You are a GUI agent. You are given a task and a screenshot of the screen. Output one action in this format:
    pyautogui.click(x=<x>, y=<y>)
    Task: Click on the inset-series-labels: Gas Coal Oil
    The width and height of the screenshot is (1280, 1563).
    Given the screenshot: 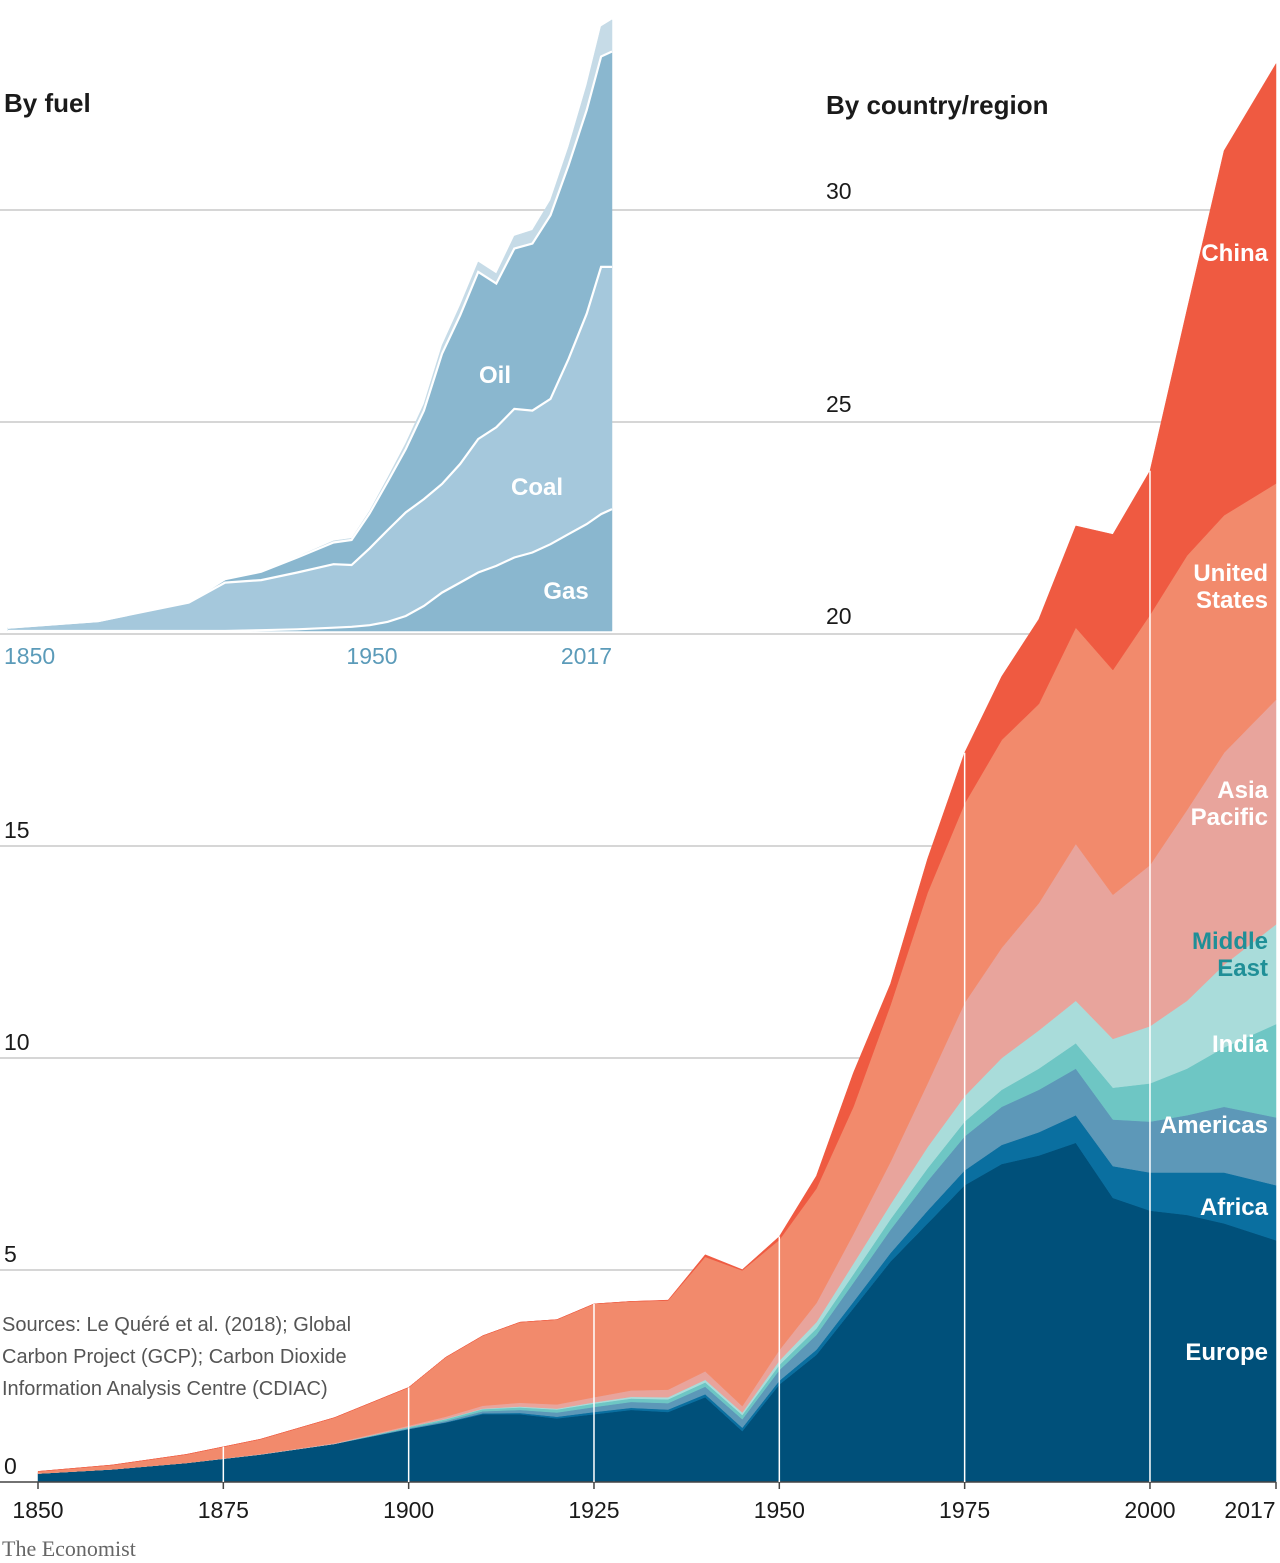 What is the action you would take?
    pyautogui.click(x=534, y=483)
    